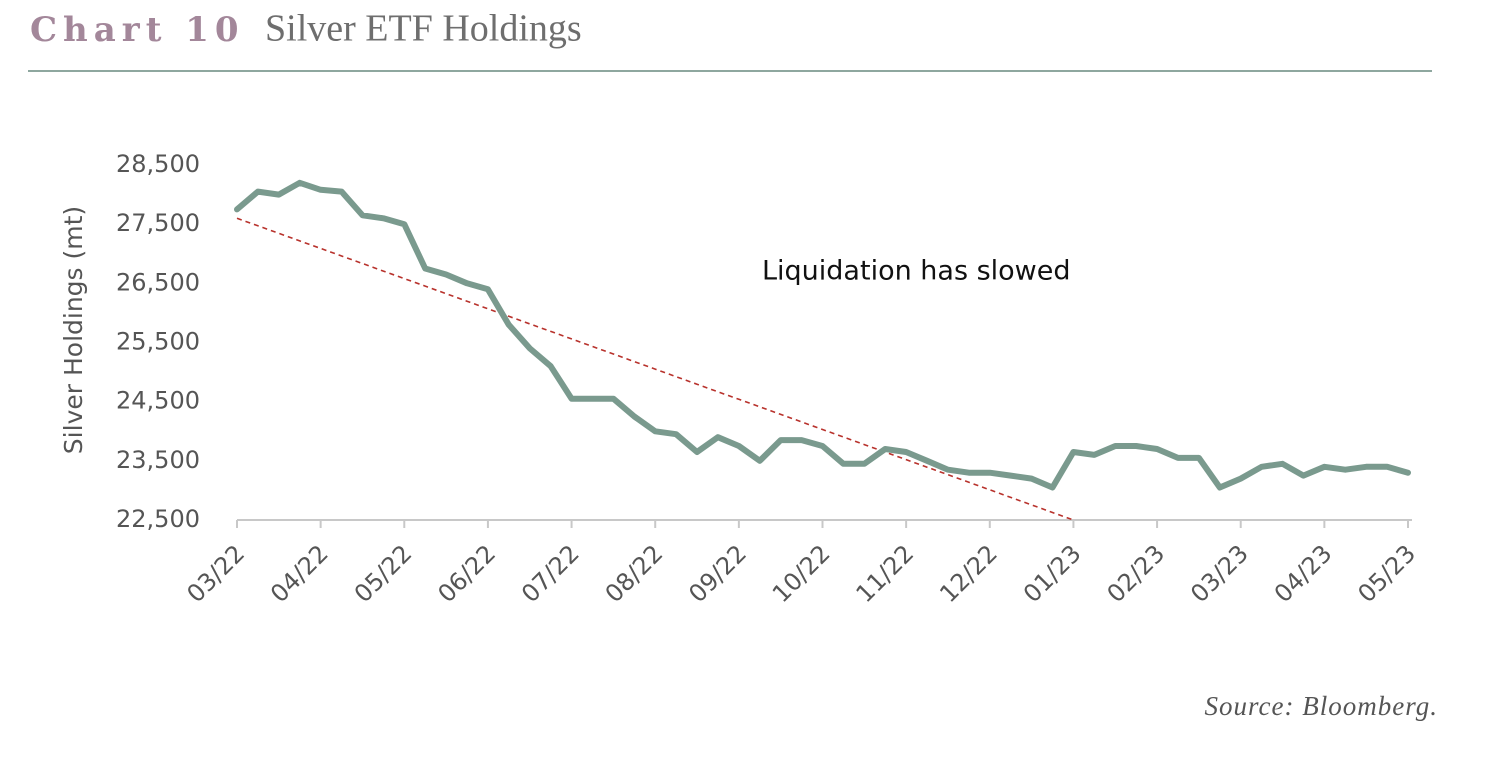  I want to click on x-tick-label: 05/22, so click(383, 573).